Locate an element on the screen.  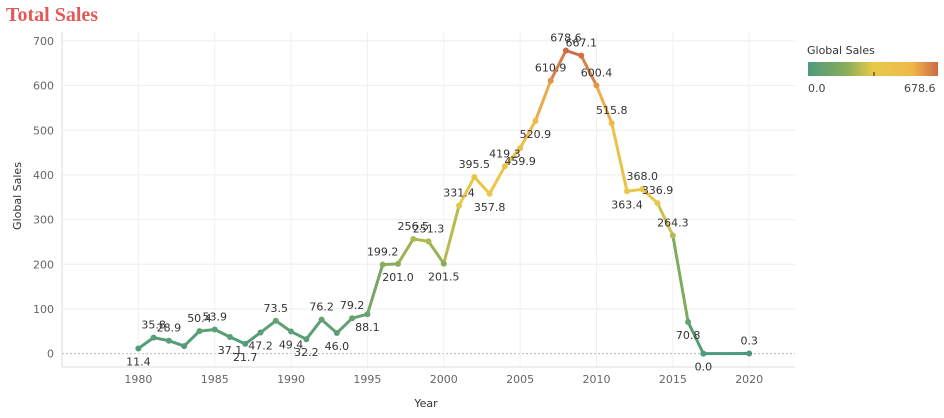
x-tick-label: 1990 is located at coordinates (291, 379).